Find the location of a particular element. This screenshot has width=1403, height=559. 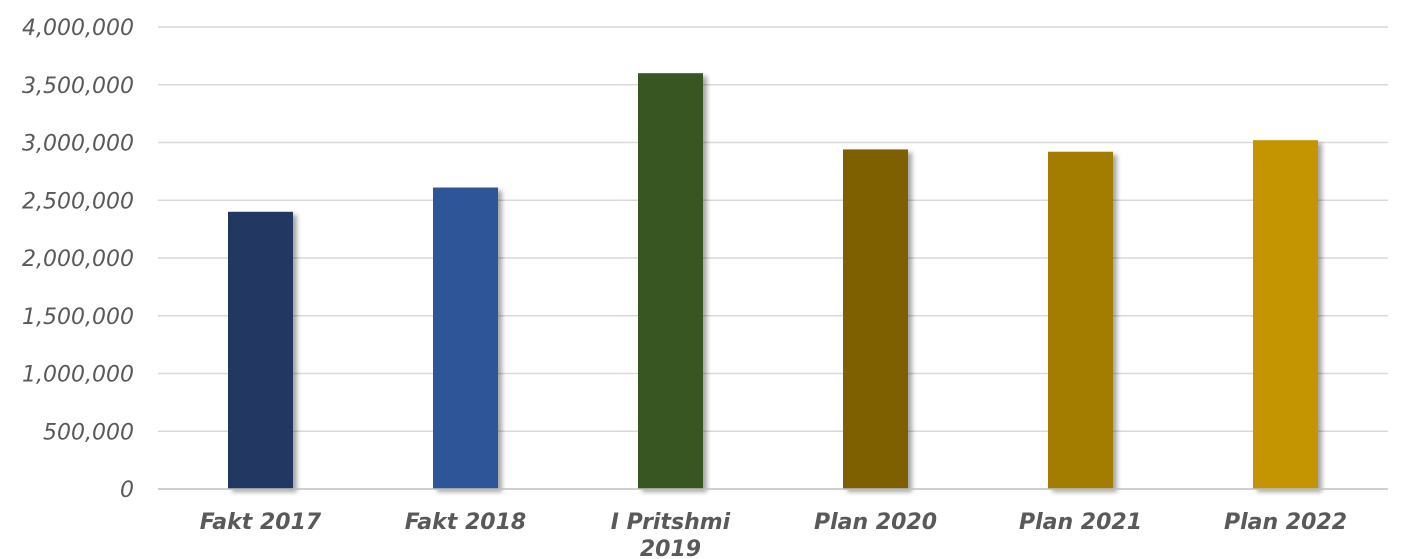

x-tick-label-line: Plan 2021 is located at coordinates (1080, 522).